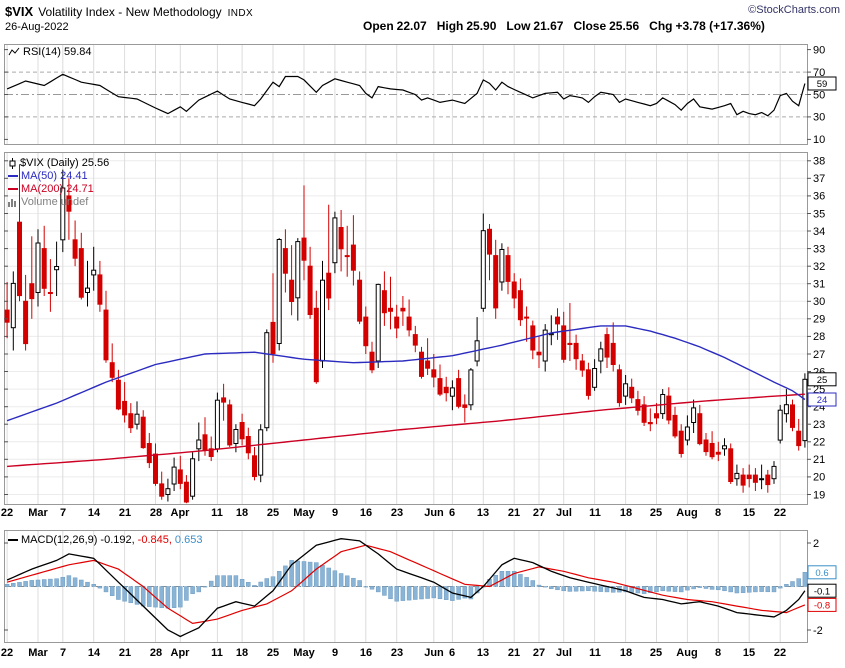  What do you see at coordinates (539, 513) in the screenshot?
I see `x-tick-label: 27` at bounding box center [539, 513].